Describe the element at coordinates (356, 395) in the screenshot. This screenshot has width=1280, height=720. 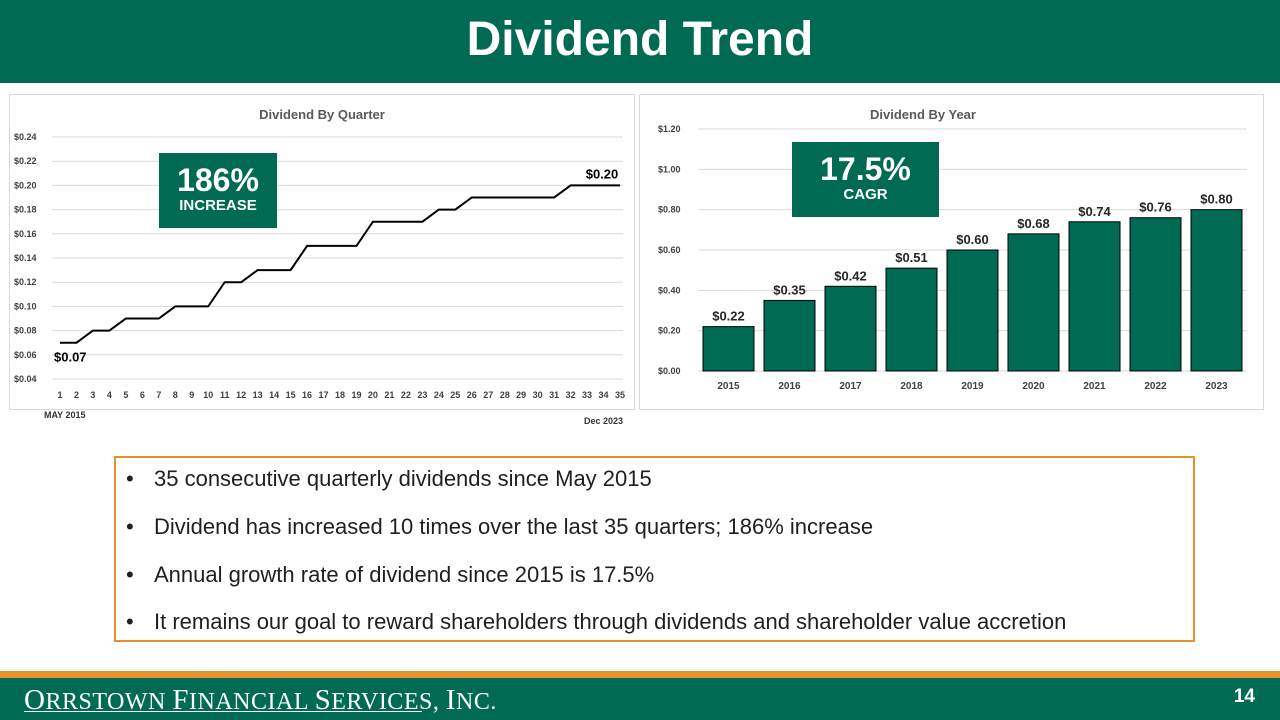
I see `x-tick-label: 19` at that location.